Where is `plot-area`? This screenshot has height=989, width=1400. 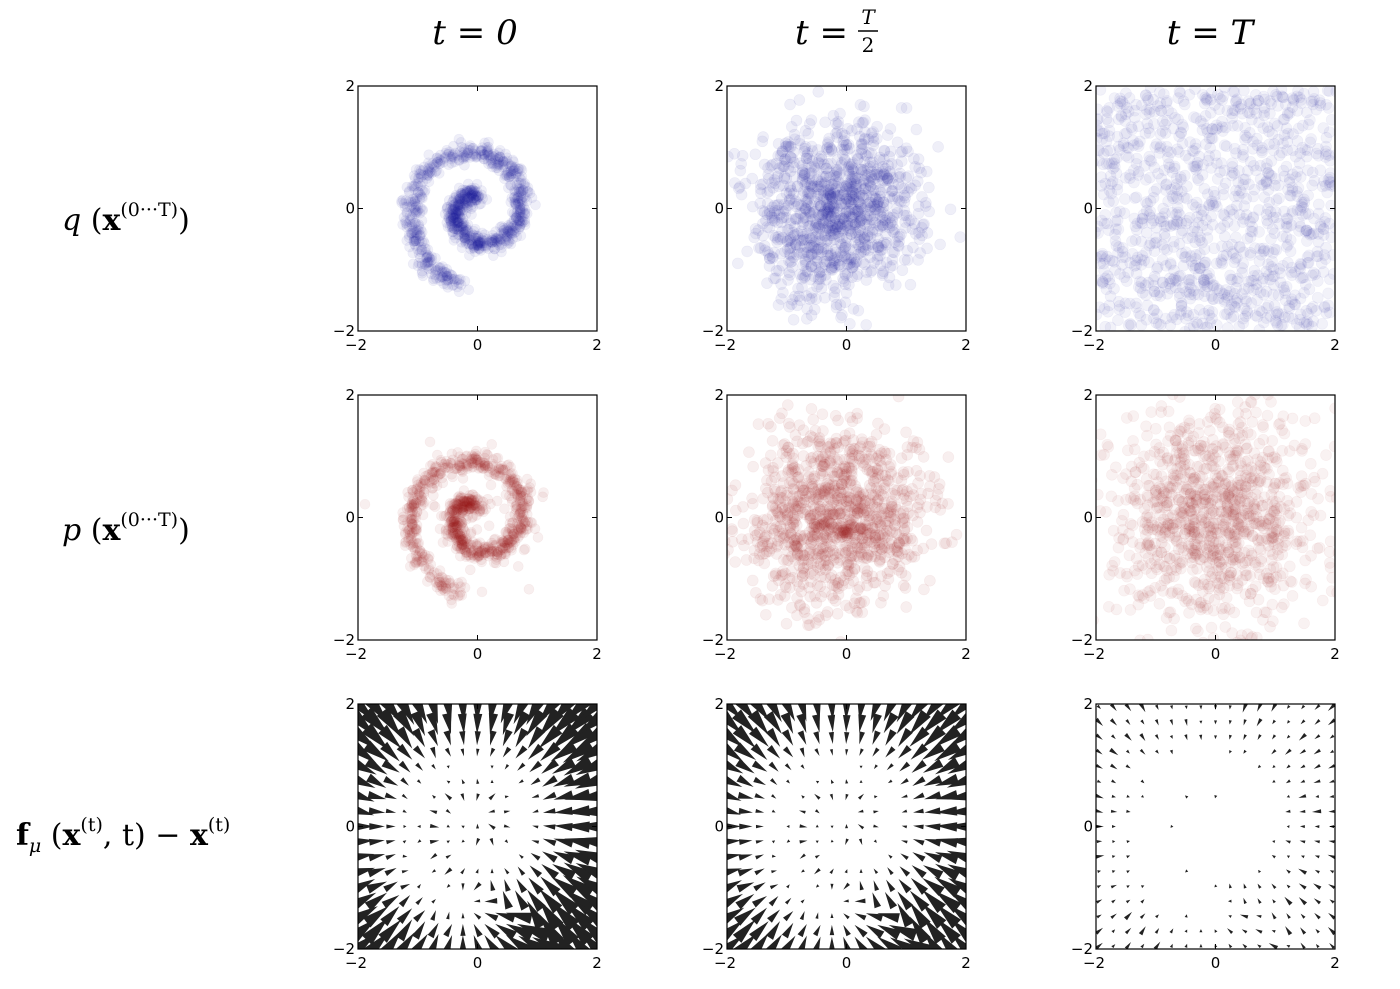 plot-area is located at coordinates (468, 215).